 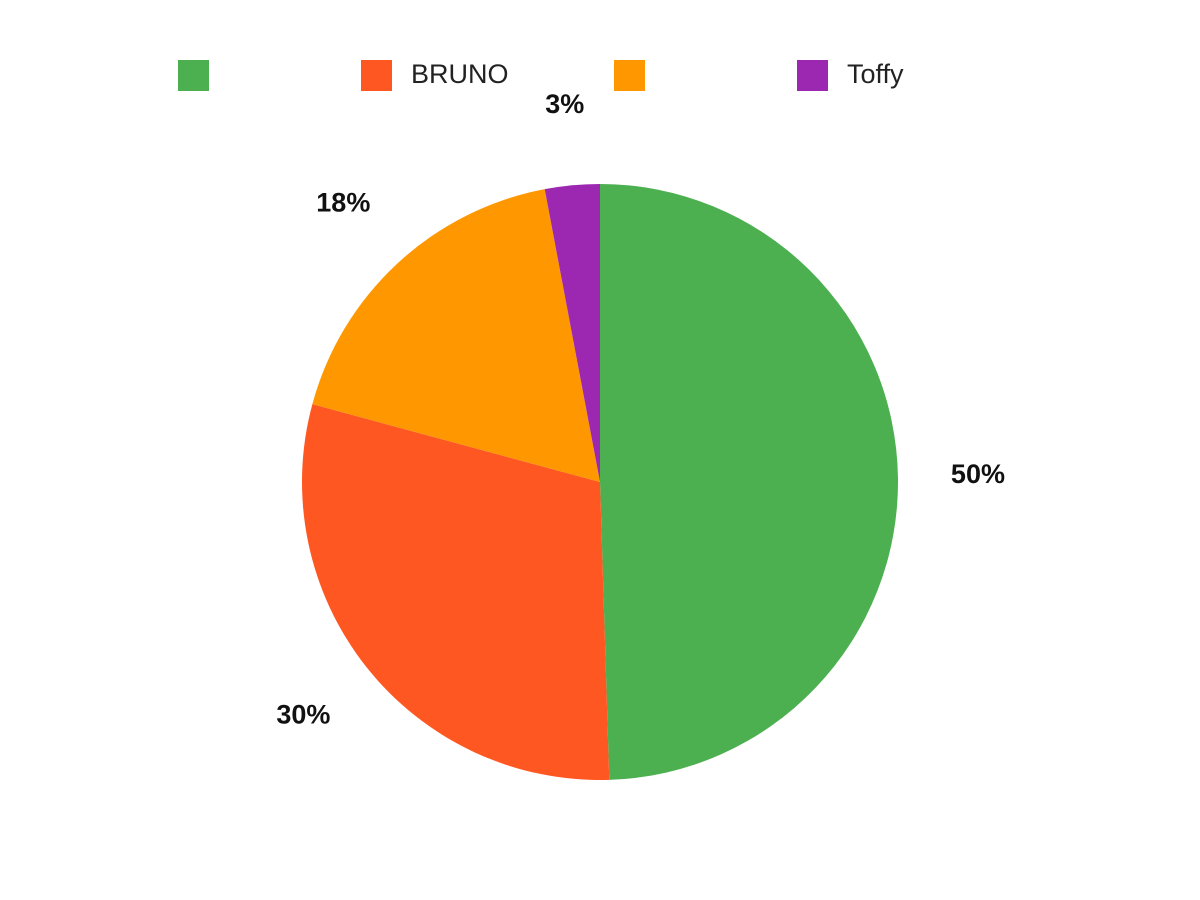 What do you see at coordinates (978, 474) in the screenshot?
I see `value-label: 50%` at bounding box center [978, 474].